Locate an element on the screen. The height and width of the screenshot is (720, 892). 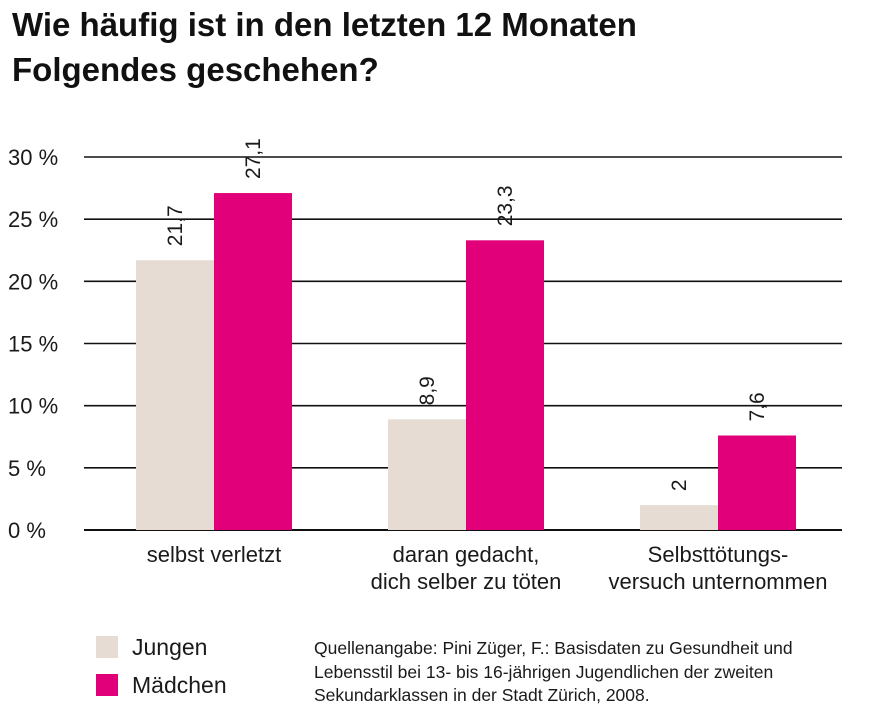
legend-label-maedchen: Mädchen is located at coordinates (179, 684).